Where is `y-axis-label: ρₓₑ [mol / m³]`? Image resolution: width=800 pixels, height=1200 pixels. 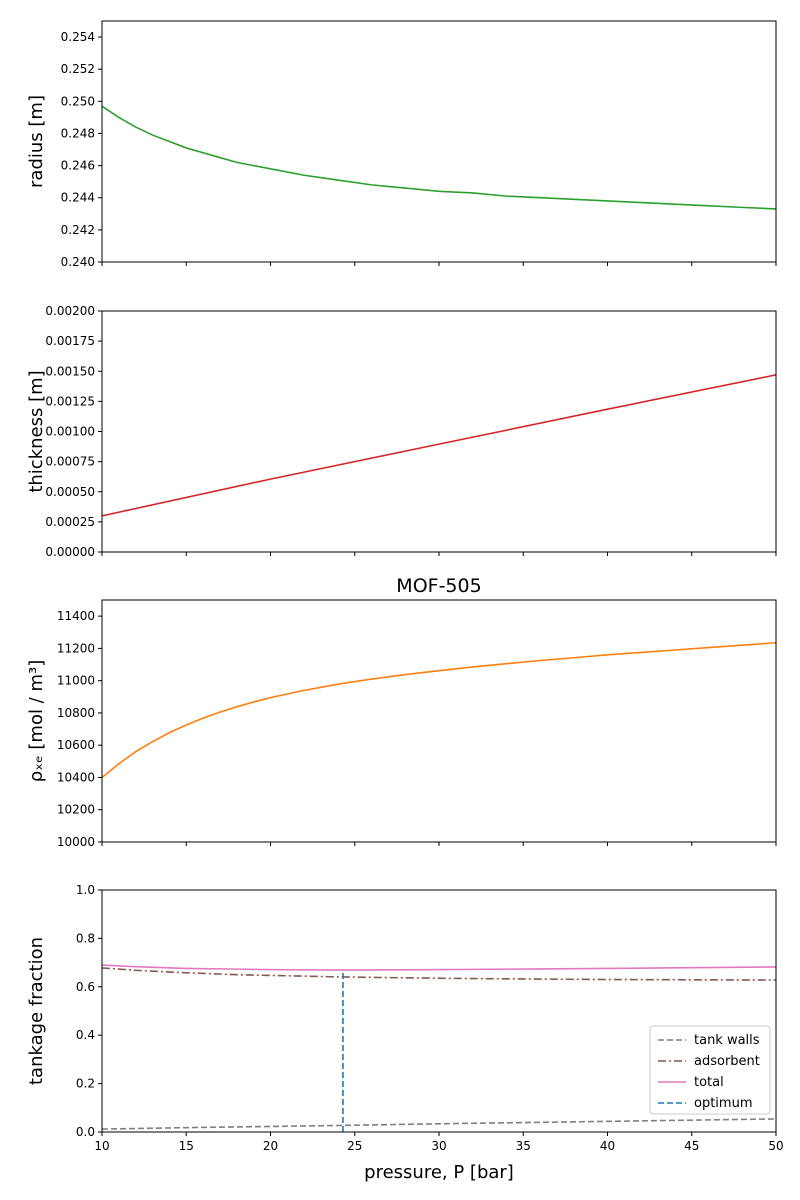
y-axis-label: ρₓₑ [mol / m³] is located at coordinates (36, 721).